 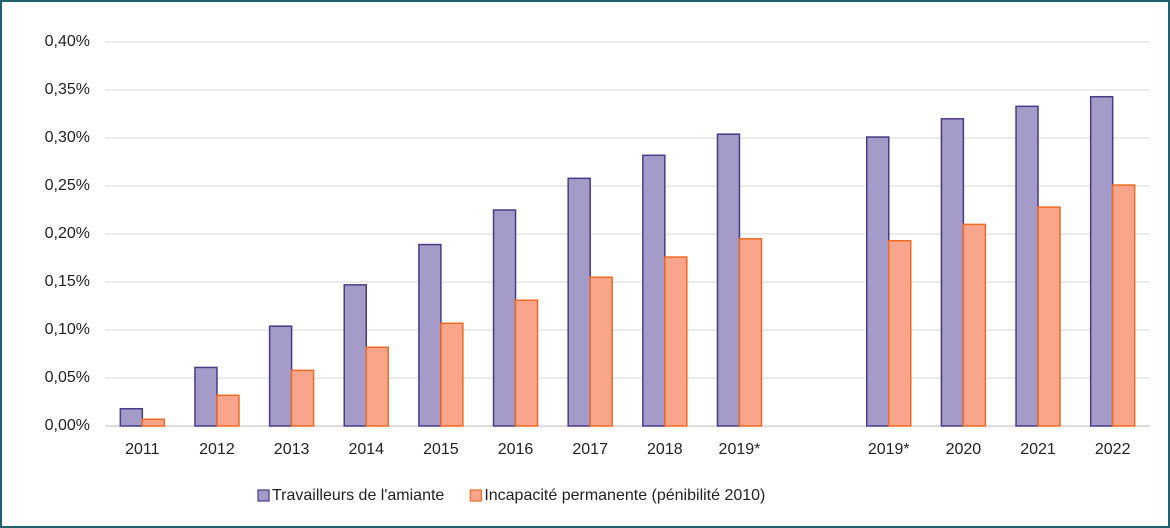 What do you see at coordinates (67, 329) in the screenshot?
I see `y-tick-label: 0,10%` at bounding box center [67, 329].